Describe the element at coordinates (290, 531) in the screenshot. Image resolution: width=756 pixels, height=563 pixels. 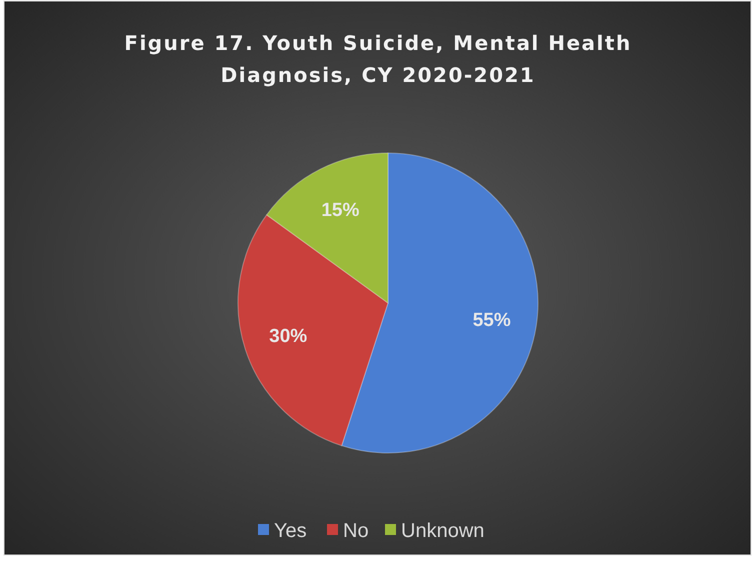
I see `slice-label: Yes` at that location.